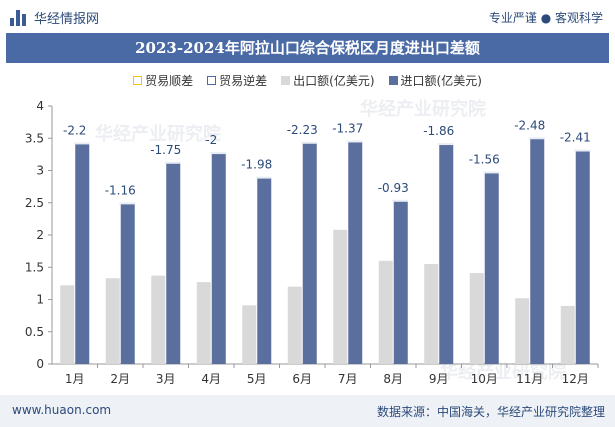 The height and width of the screenshot is (427, 615). I want to click on balance-label: -2.48, so click(529, 125).